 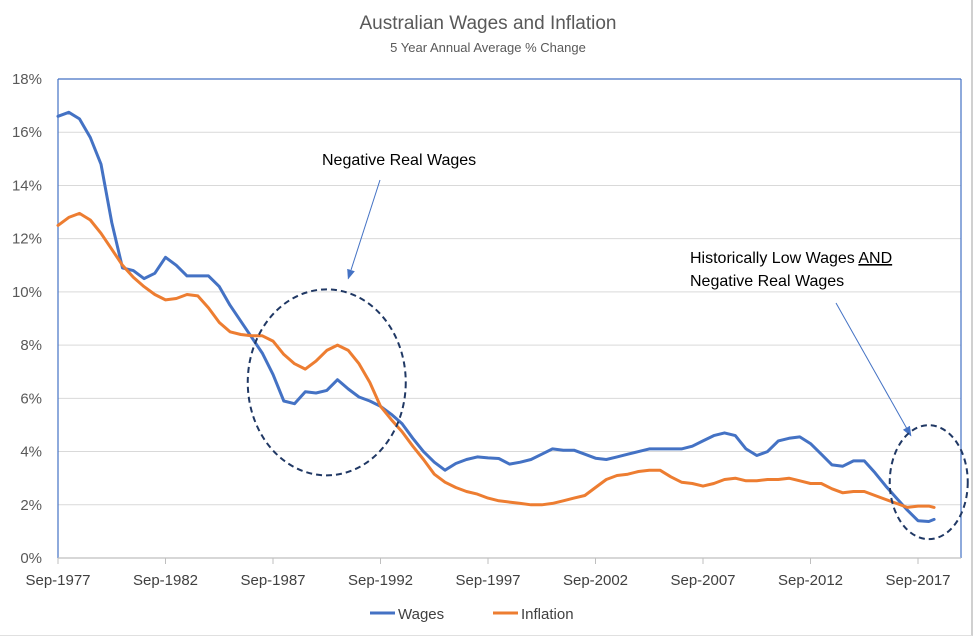 What do you see at coordinates (487, 23) in the screenshot?
I see `chart-title: Australian Wages and Inflation` at bounding box center [487, 23].